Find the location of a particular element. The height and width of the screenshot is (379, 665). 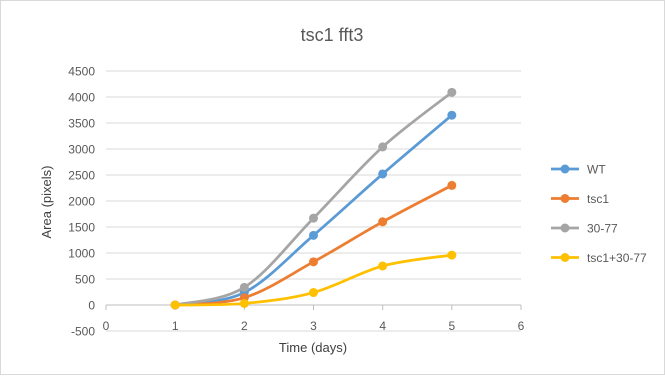

legend-item-30-77: 30-77 is located at coordinates (584, 229).